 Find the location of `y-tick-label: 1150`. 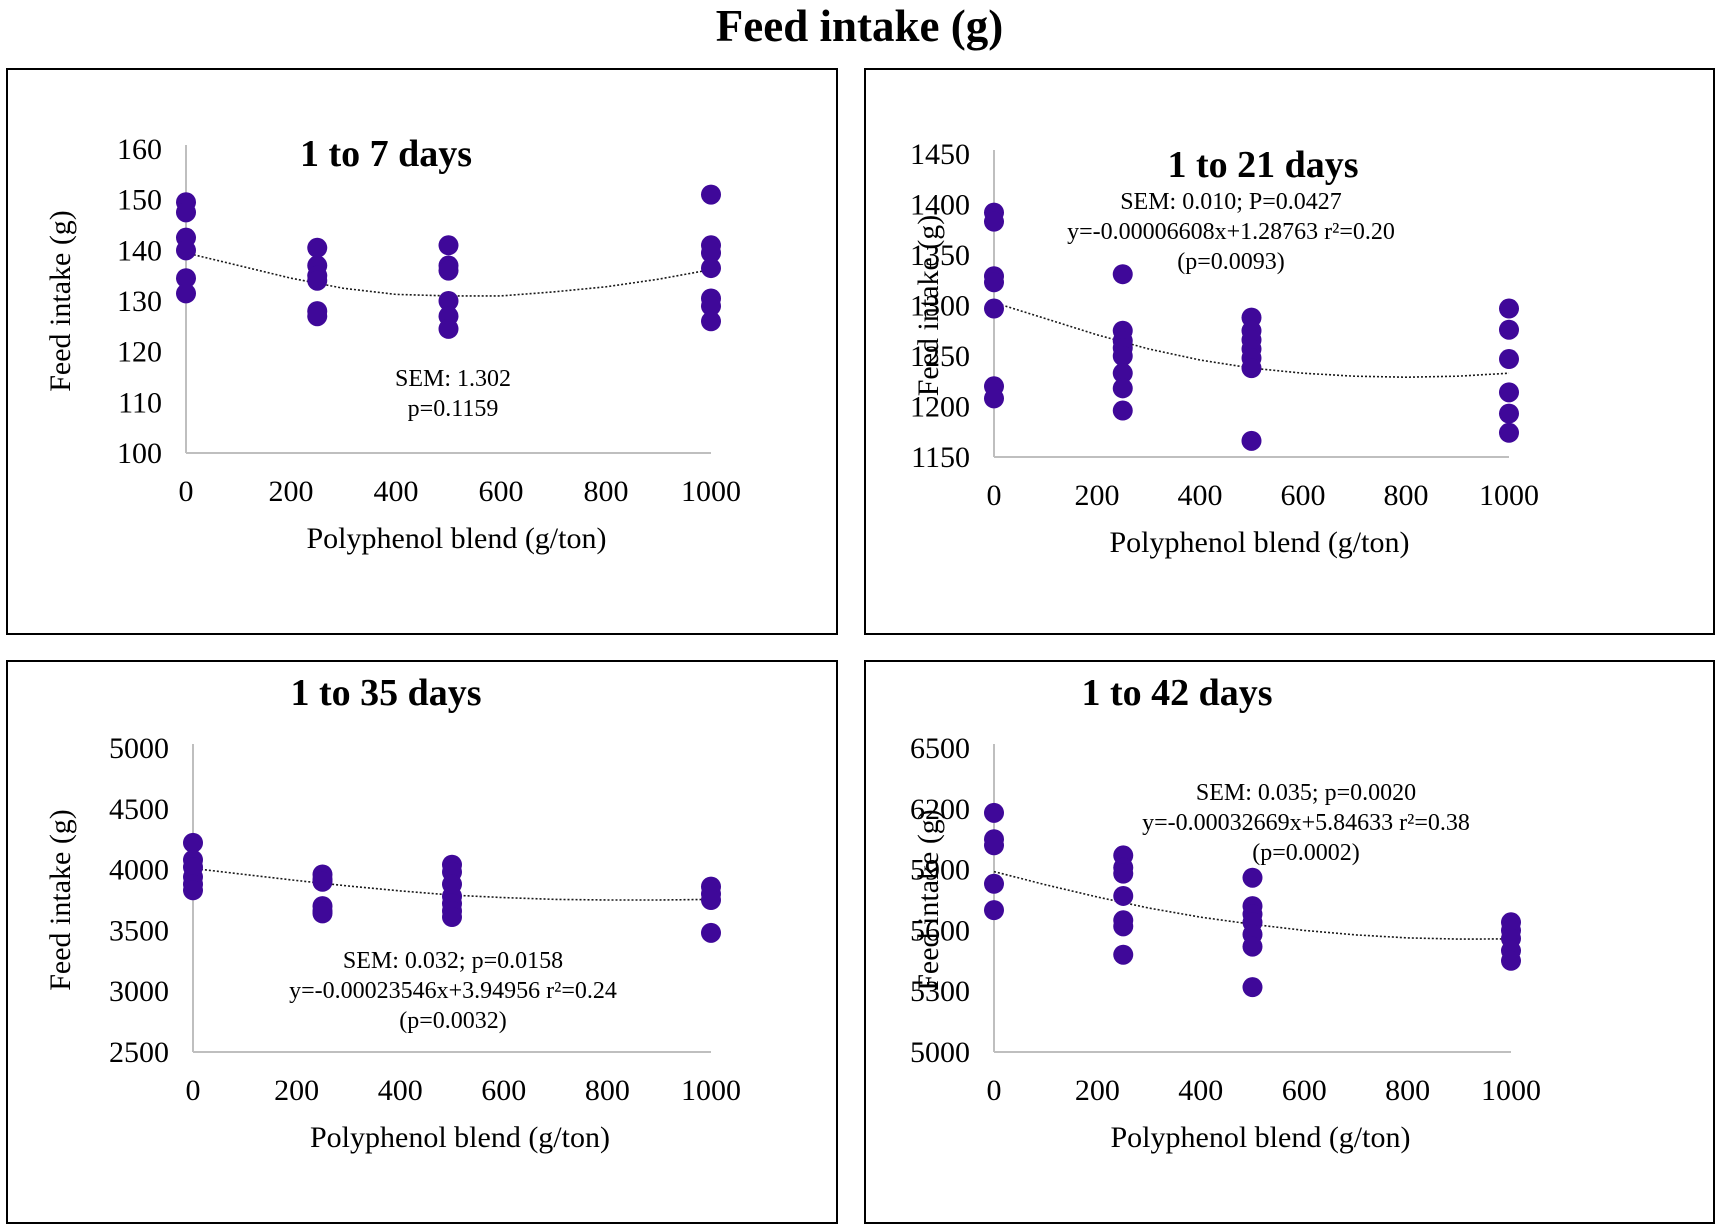

y-tick-label: 1150 is located at coordinates (940, 457).